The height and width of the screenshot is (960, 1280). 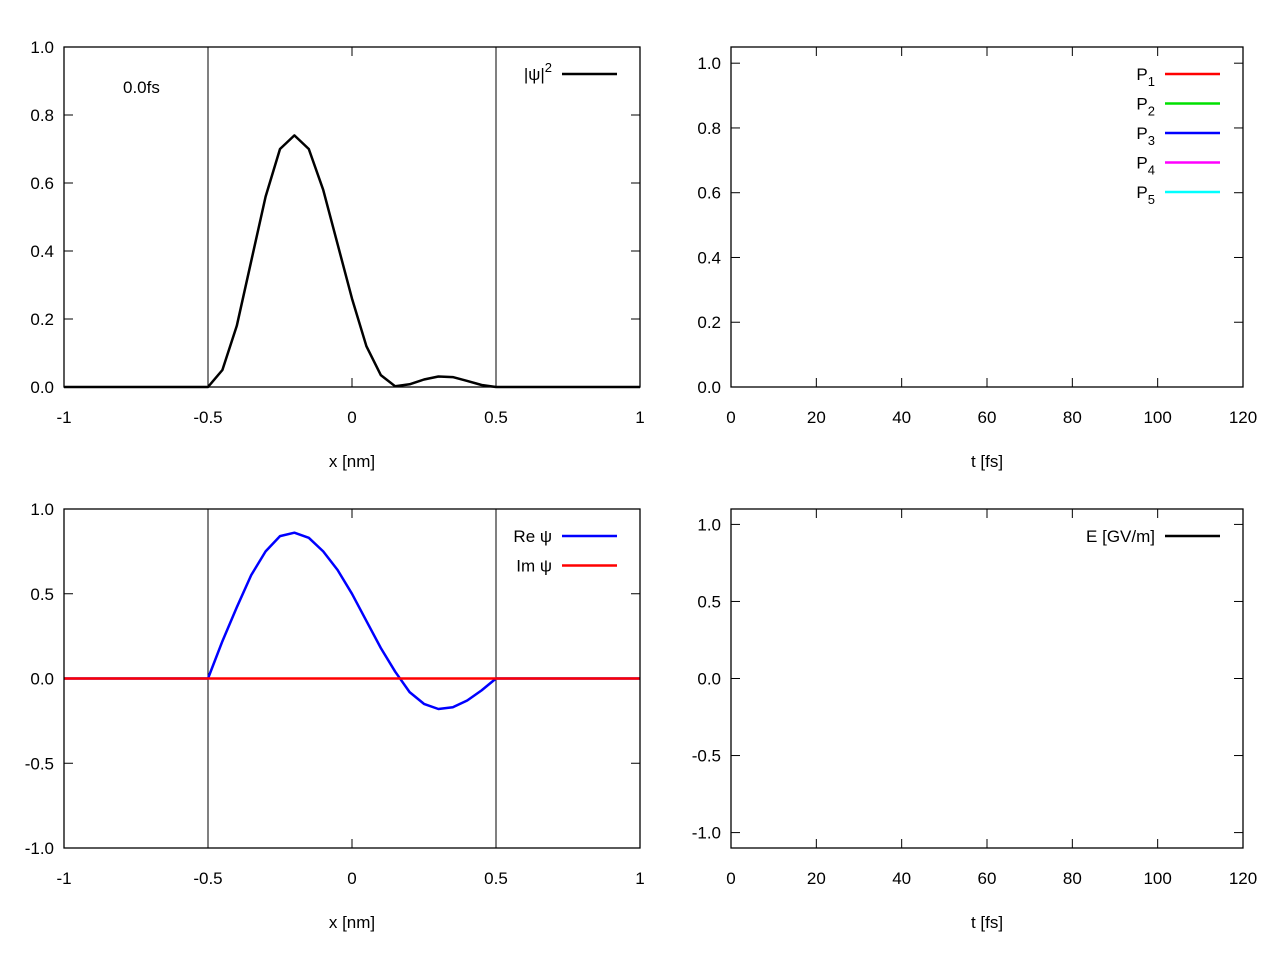 I want to click on populations-legend-label-0: P1, so click(x=1145, y=77).